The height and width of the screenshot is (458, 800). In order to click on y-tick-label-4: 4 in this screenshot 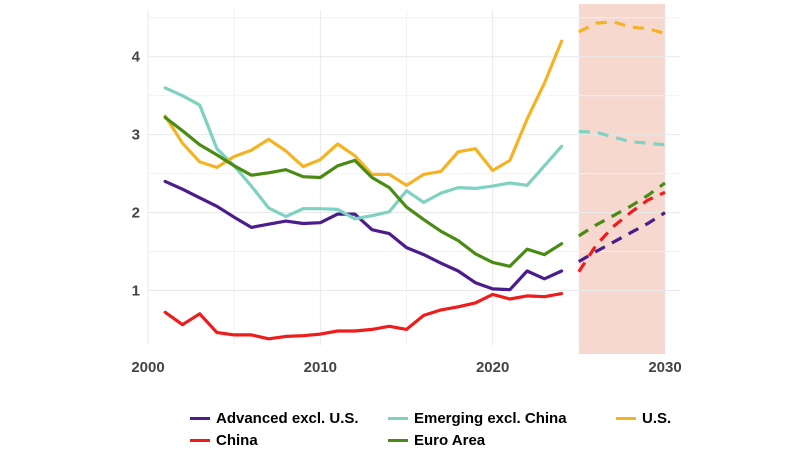, I will do `click(136, 57)`.